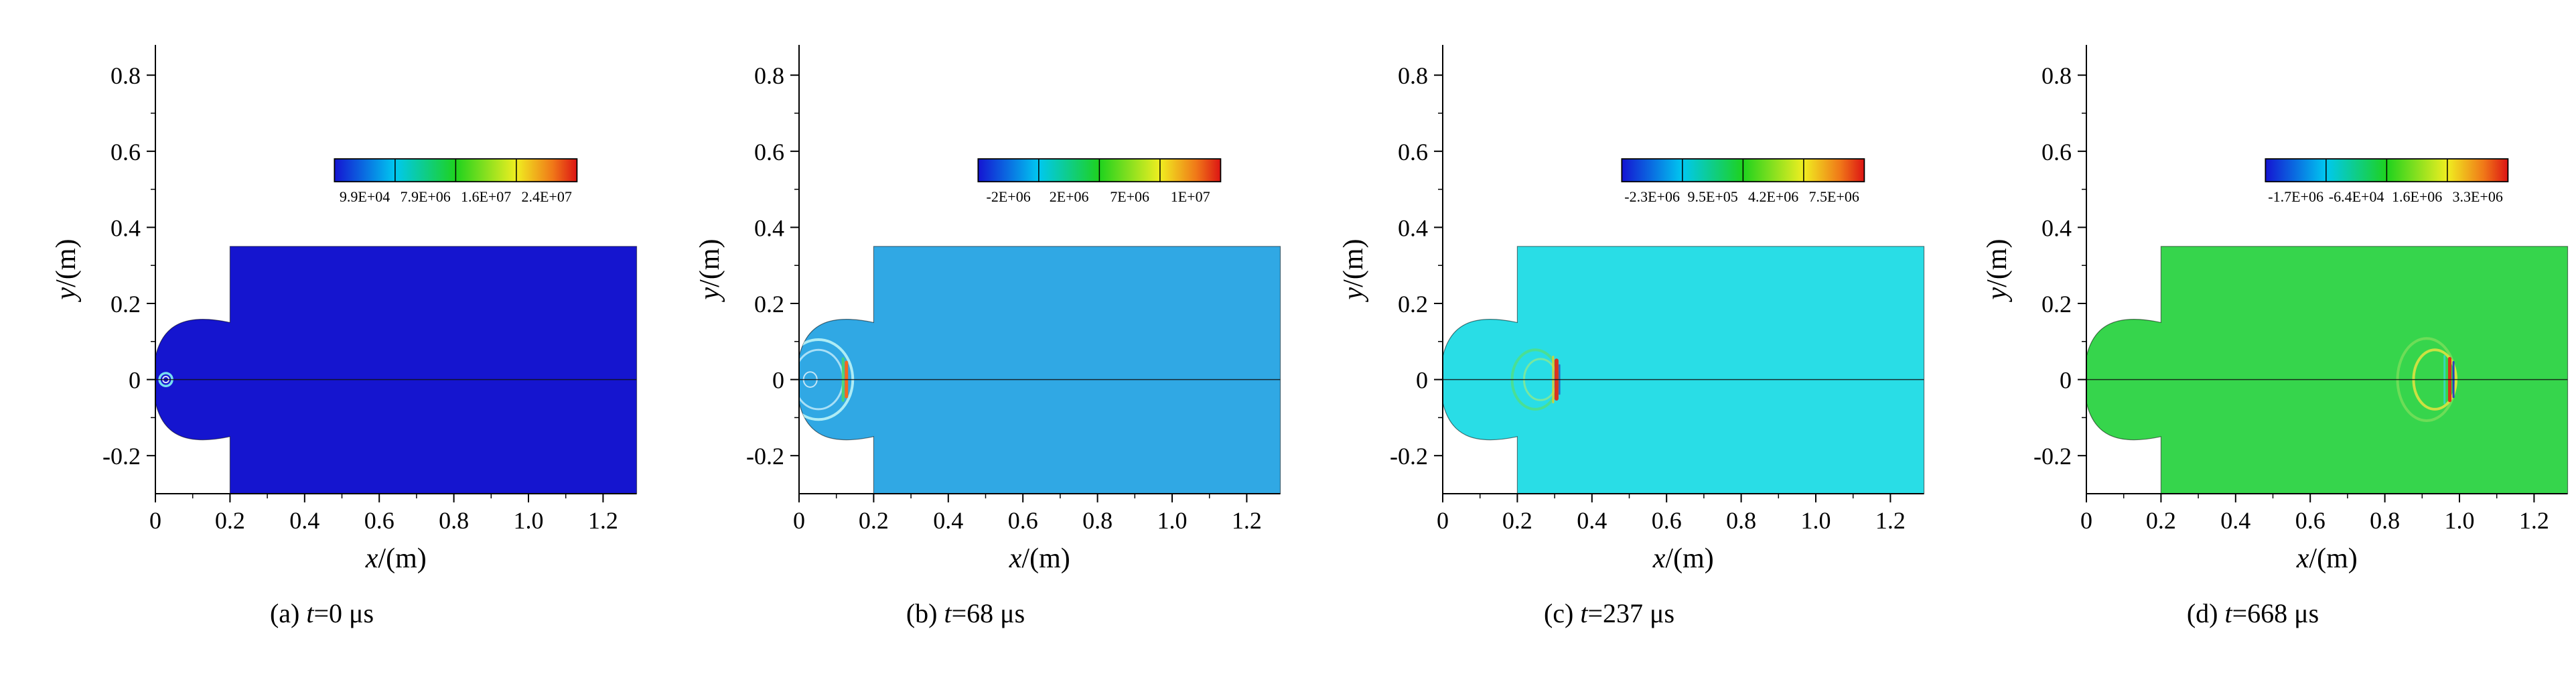  What do you see at coordinates (1609, 613) in the screenshot?
I see `panel-caption: (c) t=237 μs` at bounding box center [1609, 613].